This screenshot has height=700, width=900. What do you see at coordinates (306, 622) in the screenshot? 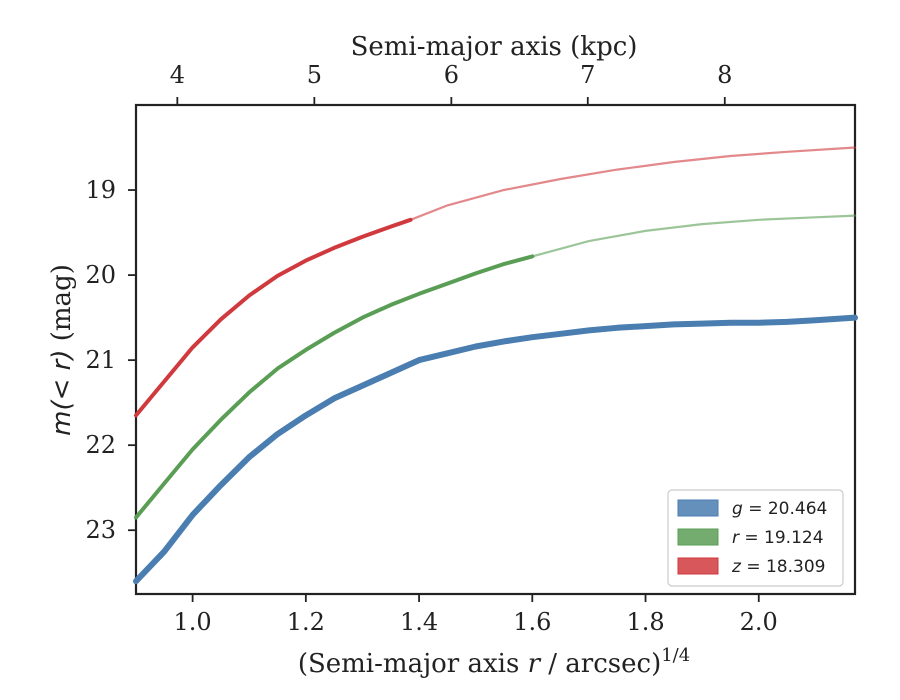
I see `x-tick-label: 1.2` at bounding box center [306, 622].